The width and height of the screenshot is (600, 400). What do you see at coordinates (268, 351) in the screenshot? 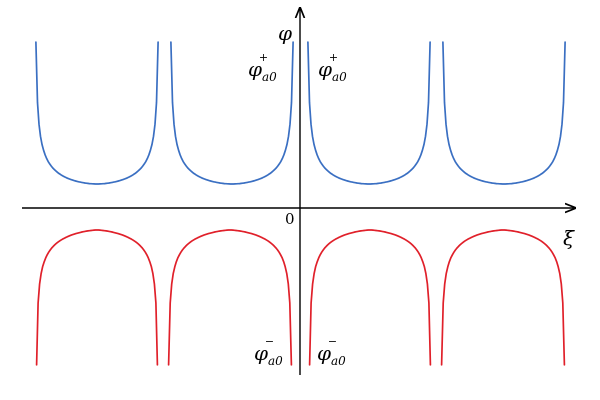
I see `phi-minus-left-label: φa0−` at bounding box center [268, 351].